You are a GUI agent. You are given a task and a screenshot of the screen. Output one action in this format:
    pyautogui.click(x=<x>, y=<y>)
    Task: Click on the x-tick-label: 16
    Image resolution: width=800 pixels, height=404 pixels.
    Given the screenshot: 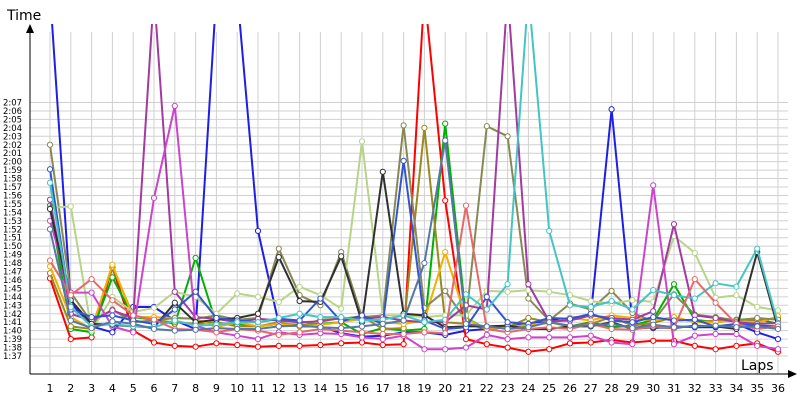 What is the action you would take?
    pyautogui.click(x=362, y=388)
    